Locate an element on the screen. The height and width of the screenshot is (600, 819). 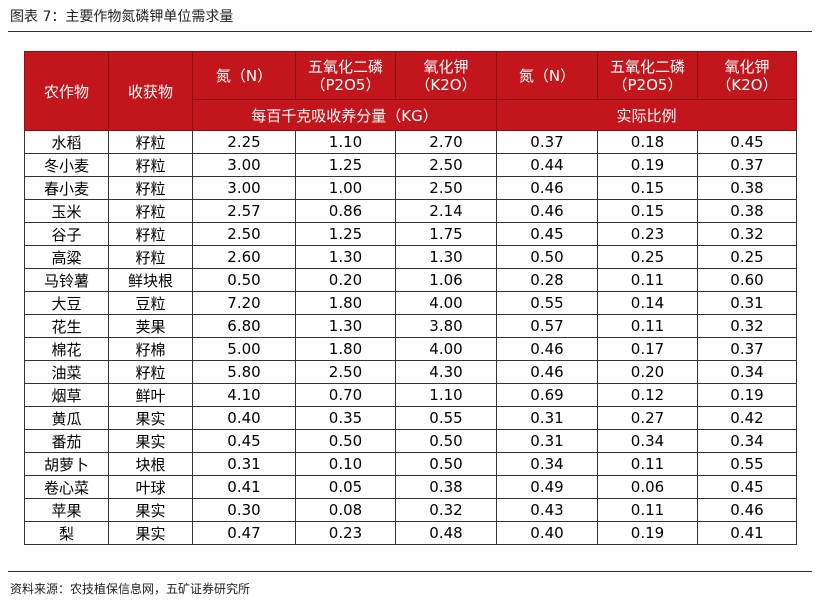
header-p-amount: 五氧化二磷 （P2O5） is located at coordinates (345, 75).